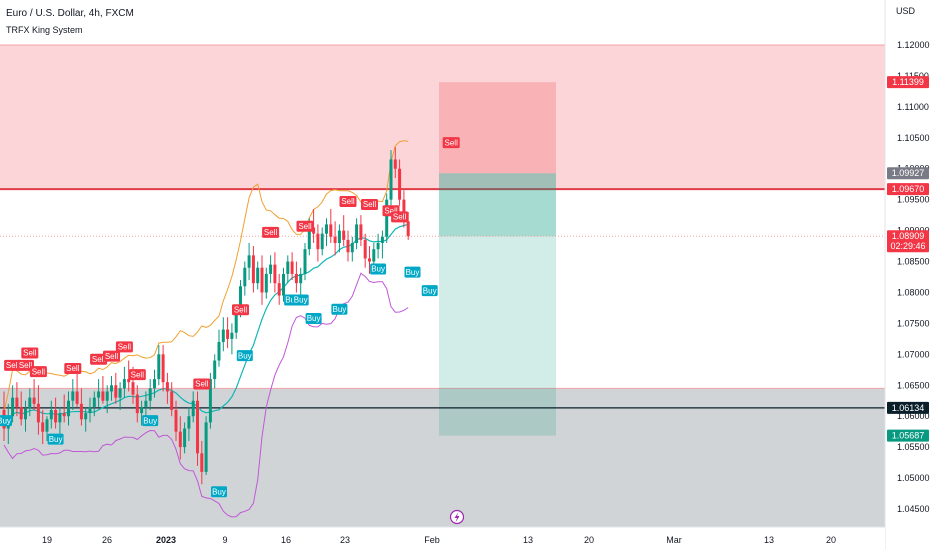  What do you see at coordinates (70, 13) in the screenshot?
I see `chart-title: Euro / U.S. Dollar, 4h, FXCM` at bounding box center [70, 13].